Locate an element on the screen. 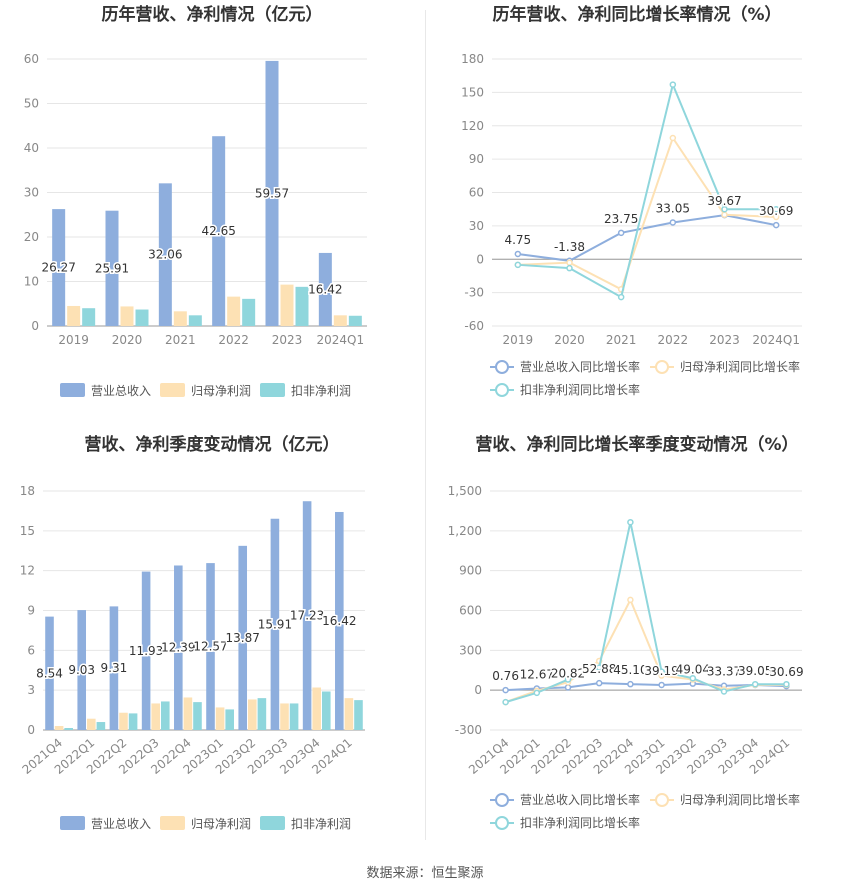 This screenshot has height=891, width=850. data-label: 11.93 is located at coordinates (146, 651).